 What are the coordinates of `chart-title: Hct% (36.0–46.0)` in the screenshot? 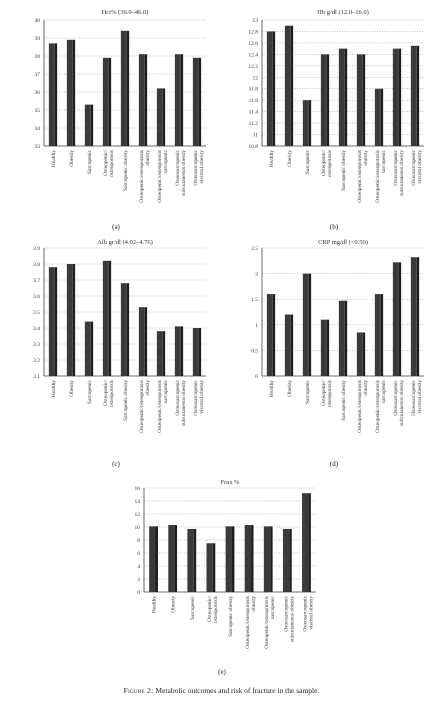 It's located at (125, 12).